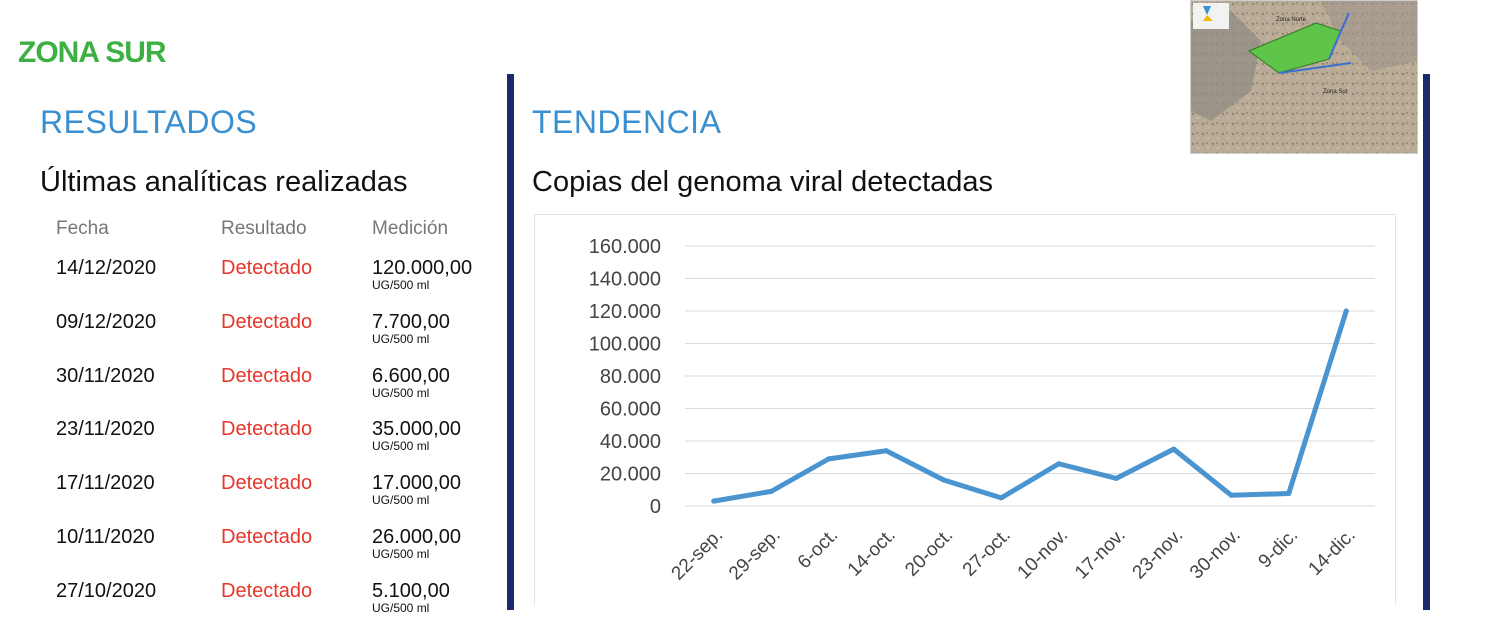  I want to click on row-value: 7.700,00, so click(411, 322).